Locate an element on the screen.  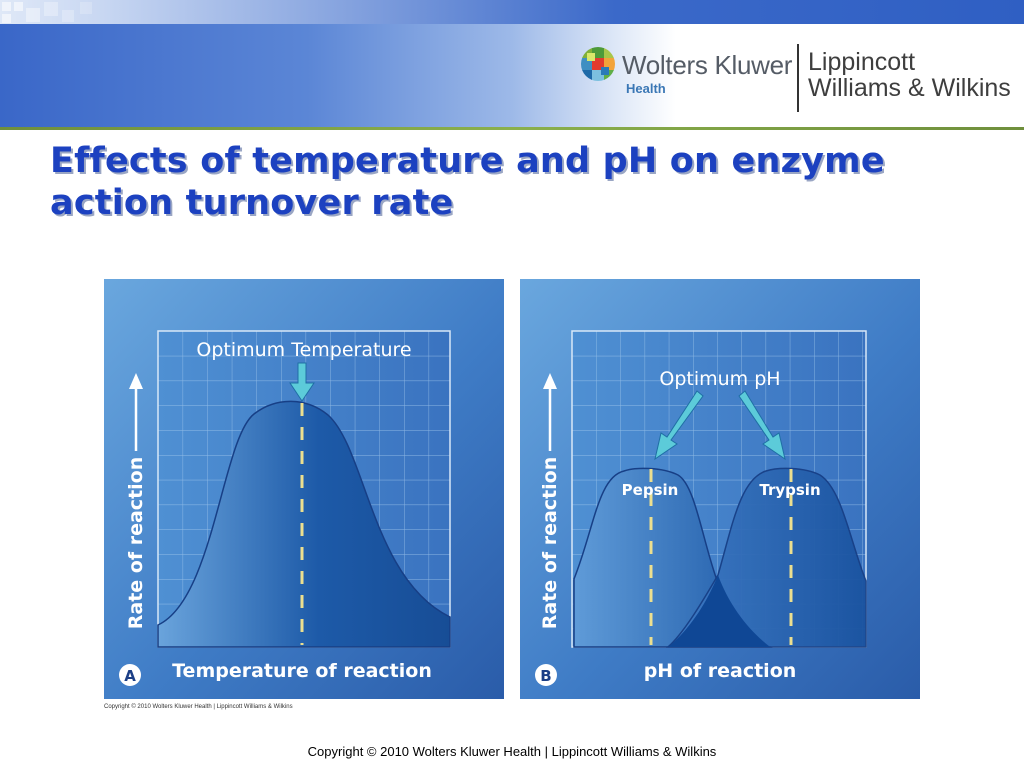
header-rule is located at coordinates (512, 128).